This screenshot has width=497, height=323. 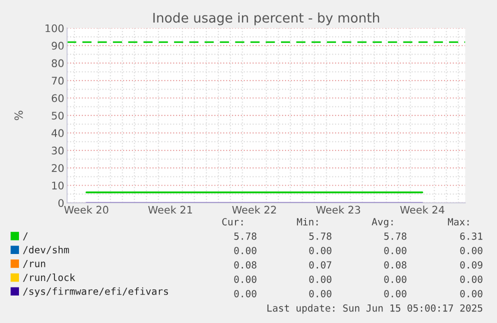 I want to click on y-tick-label: 80, so click(x=58, y=63).